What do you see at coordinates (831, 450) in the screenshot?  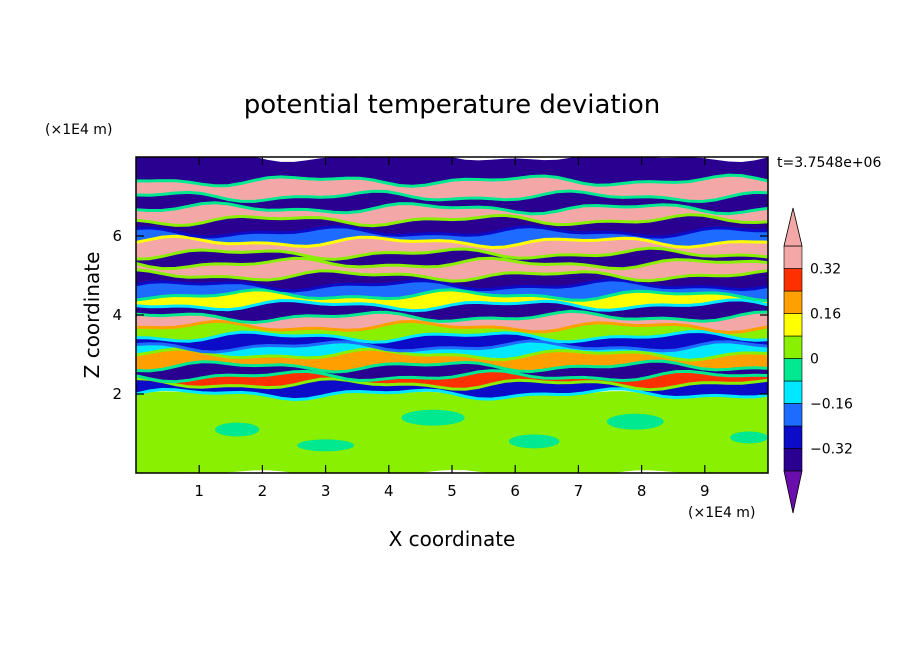 I see `colorbar-tick-label: −0.32` at bounding box center [831, 450].